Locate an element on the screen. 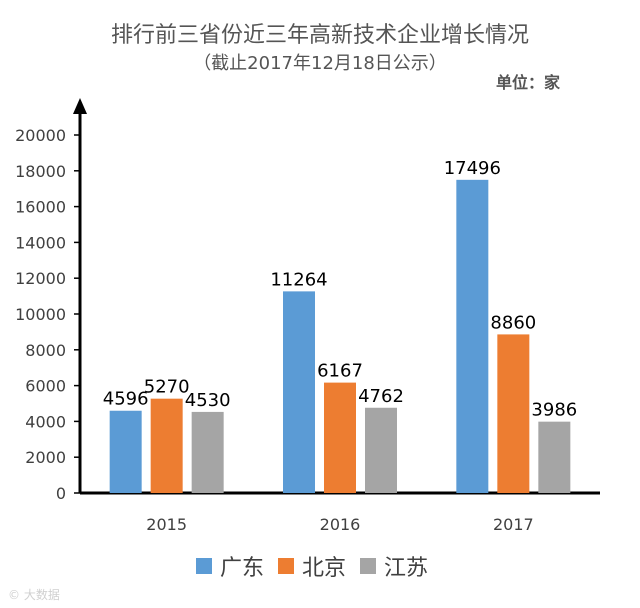 This screenshot has width=640, height=608. legend-swatch-江苏 is located at coordinates (368, 566).